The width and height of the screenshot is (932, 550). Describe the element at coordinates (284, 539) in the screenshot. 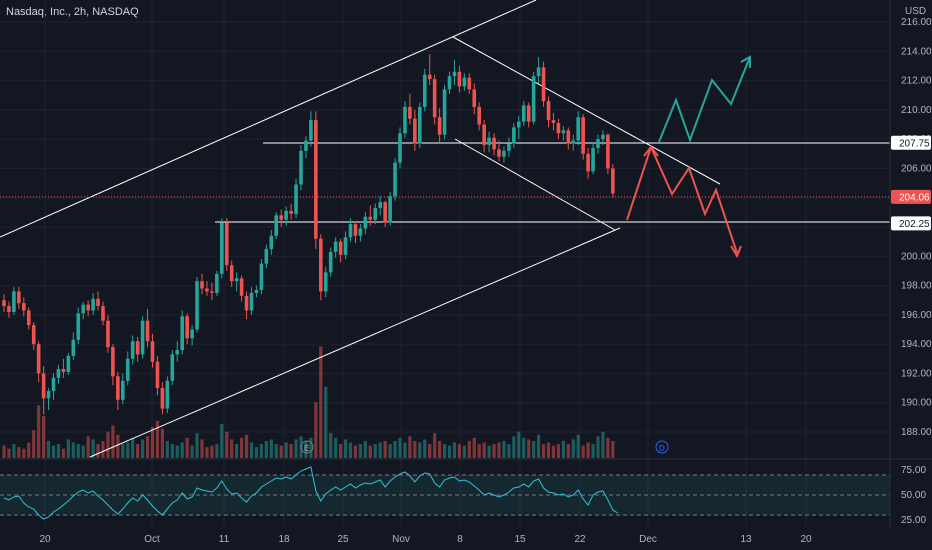

I see `x-tick-label: 18` at that location.